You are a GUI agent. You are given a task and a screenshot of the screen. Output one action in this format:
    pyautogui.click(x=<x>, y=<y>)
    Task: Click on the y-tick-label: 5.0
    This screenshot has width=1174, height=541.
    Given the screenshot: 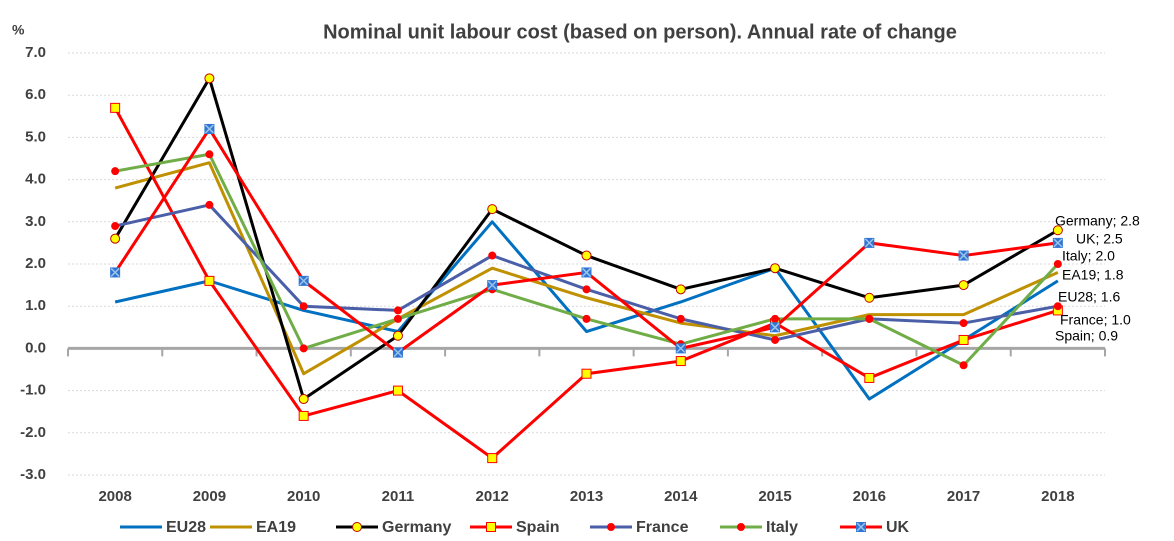 What is the action you would take?
    pyautogui.click(x=35, y=136)
    